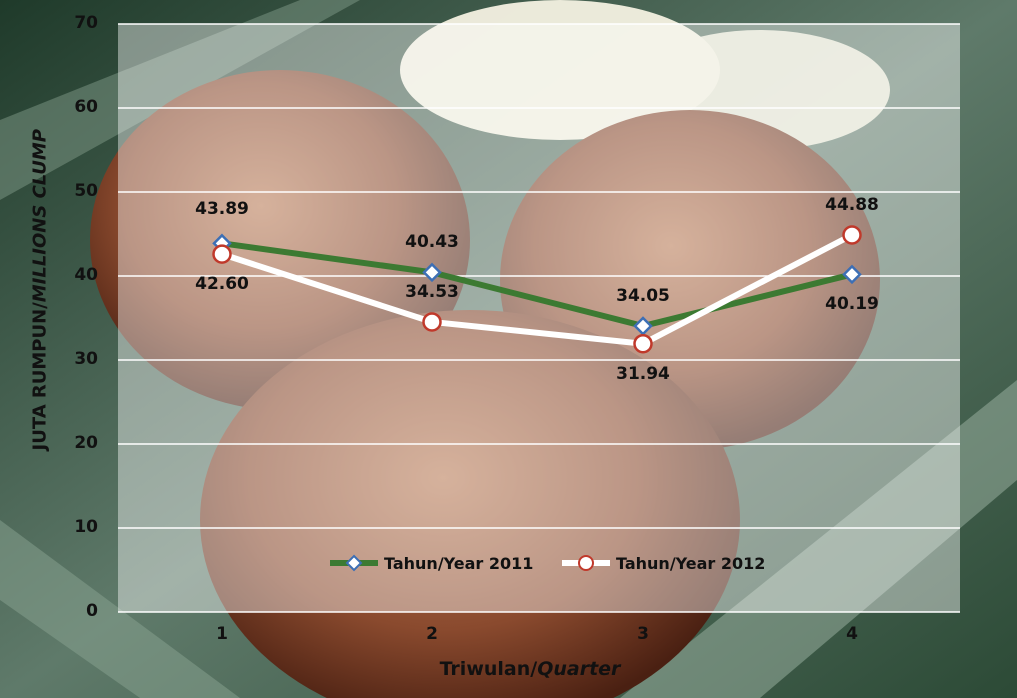 Image resolution: width=1017 pixels, height=698 pixels. I want to click on x-tick-label: 2, so click(432, 634).